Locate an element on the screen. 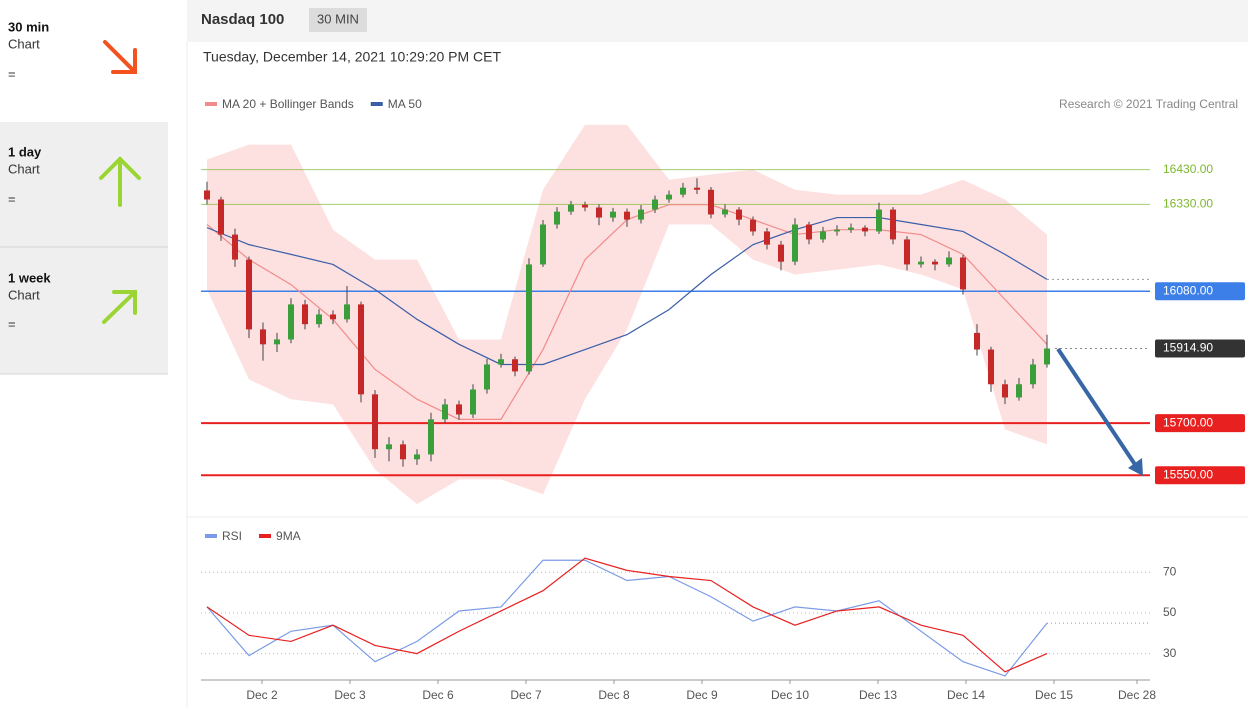 Image resolution: width=1248 pixels, height=708 pixels. price-tag-label: 15700.00 is located at coordinates (1188, 422).